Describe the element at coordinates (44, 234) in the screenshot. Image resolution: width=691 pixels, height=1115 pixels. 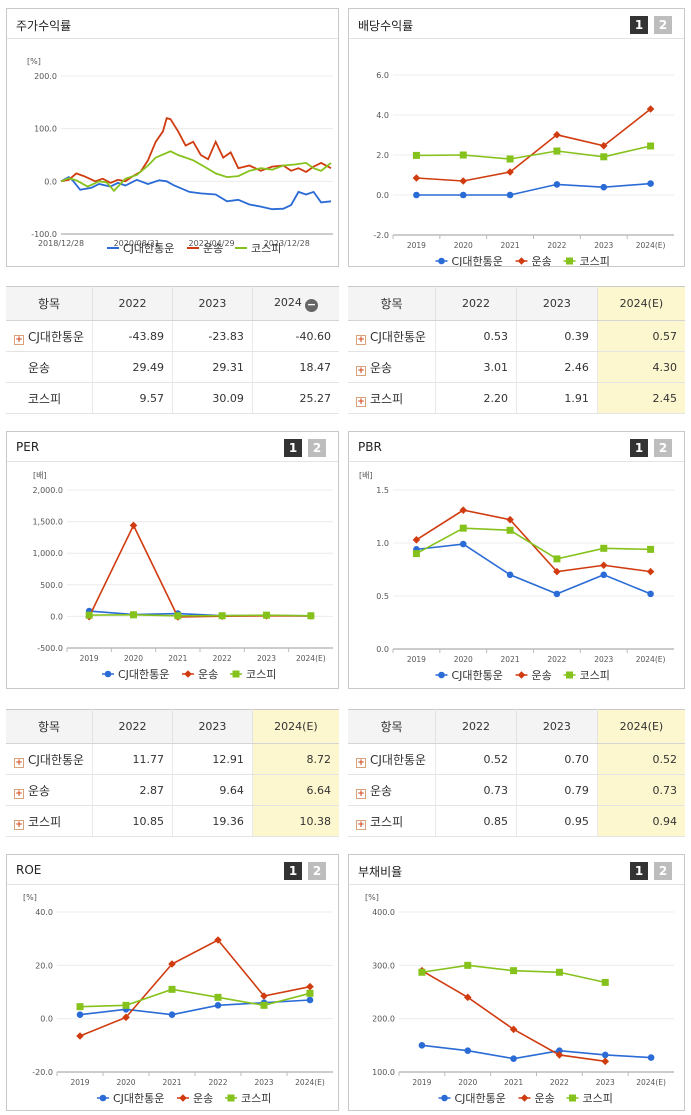
I see `y-tick-label: -100.0` at that location.